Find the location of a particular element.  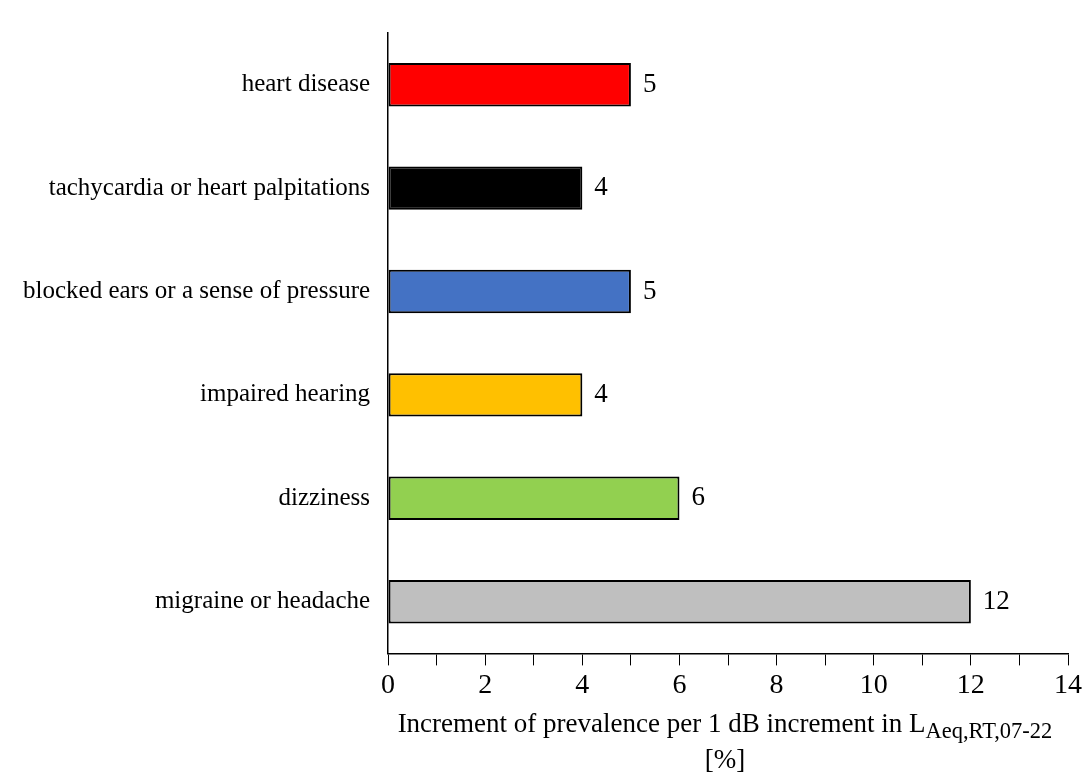

x-tick-label: 2 is located at coordinates (485, 683).